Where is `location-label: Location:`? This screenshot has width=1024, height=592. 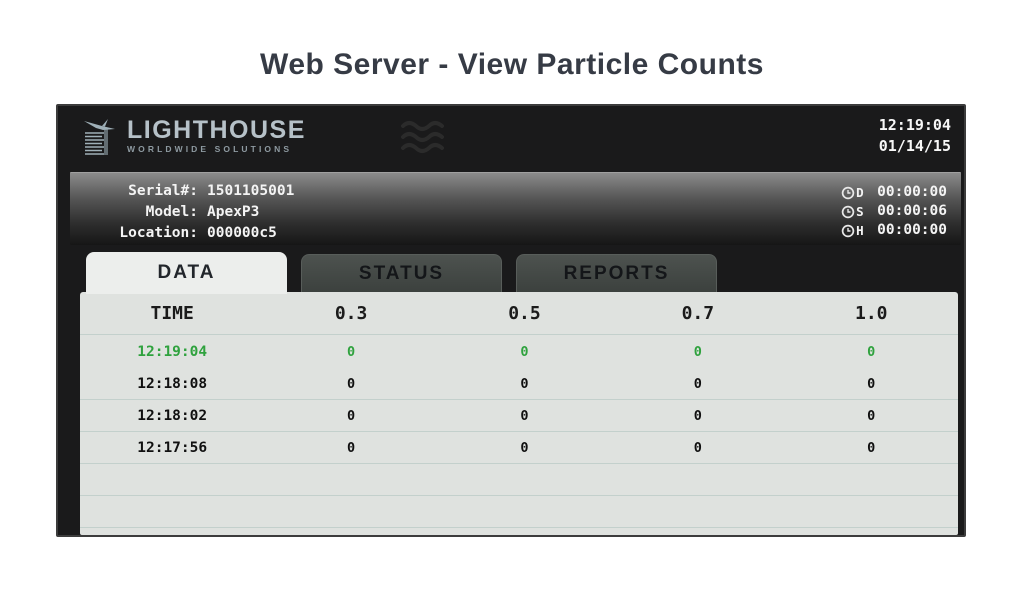
location-label: Location: is located at coordinates (158, 233).